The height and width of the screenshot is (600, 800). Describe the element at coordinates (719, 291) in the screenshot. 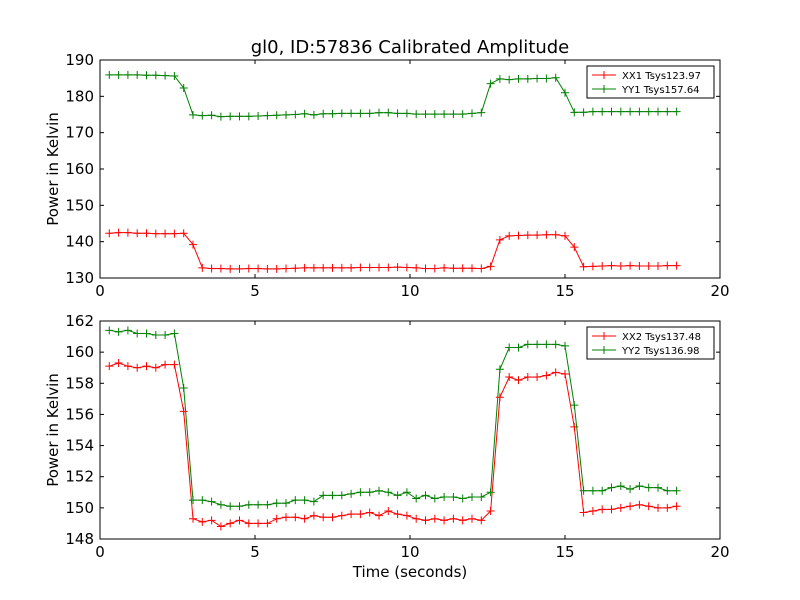

I see `top-xtick-label: 20` at that location.